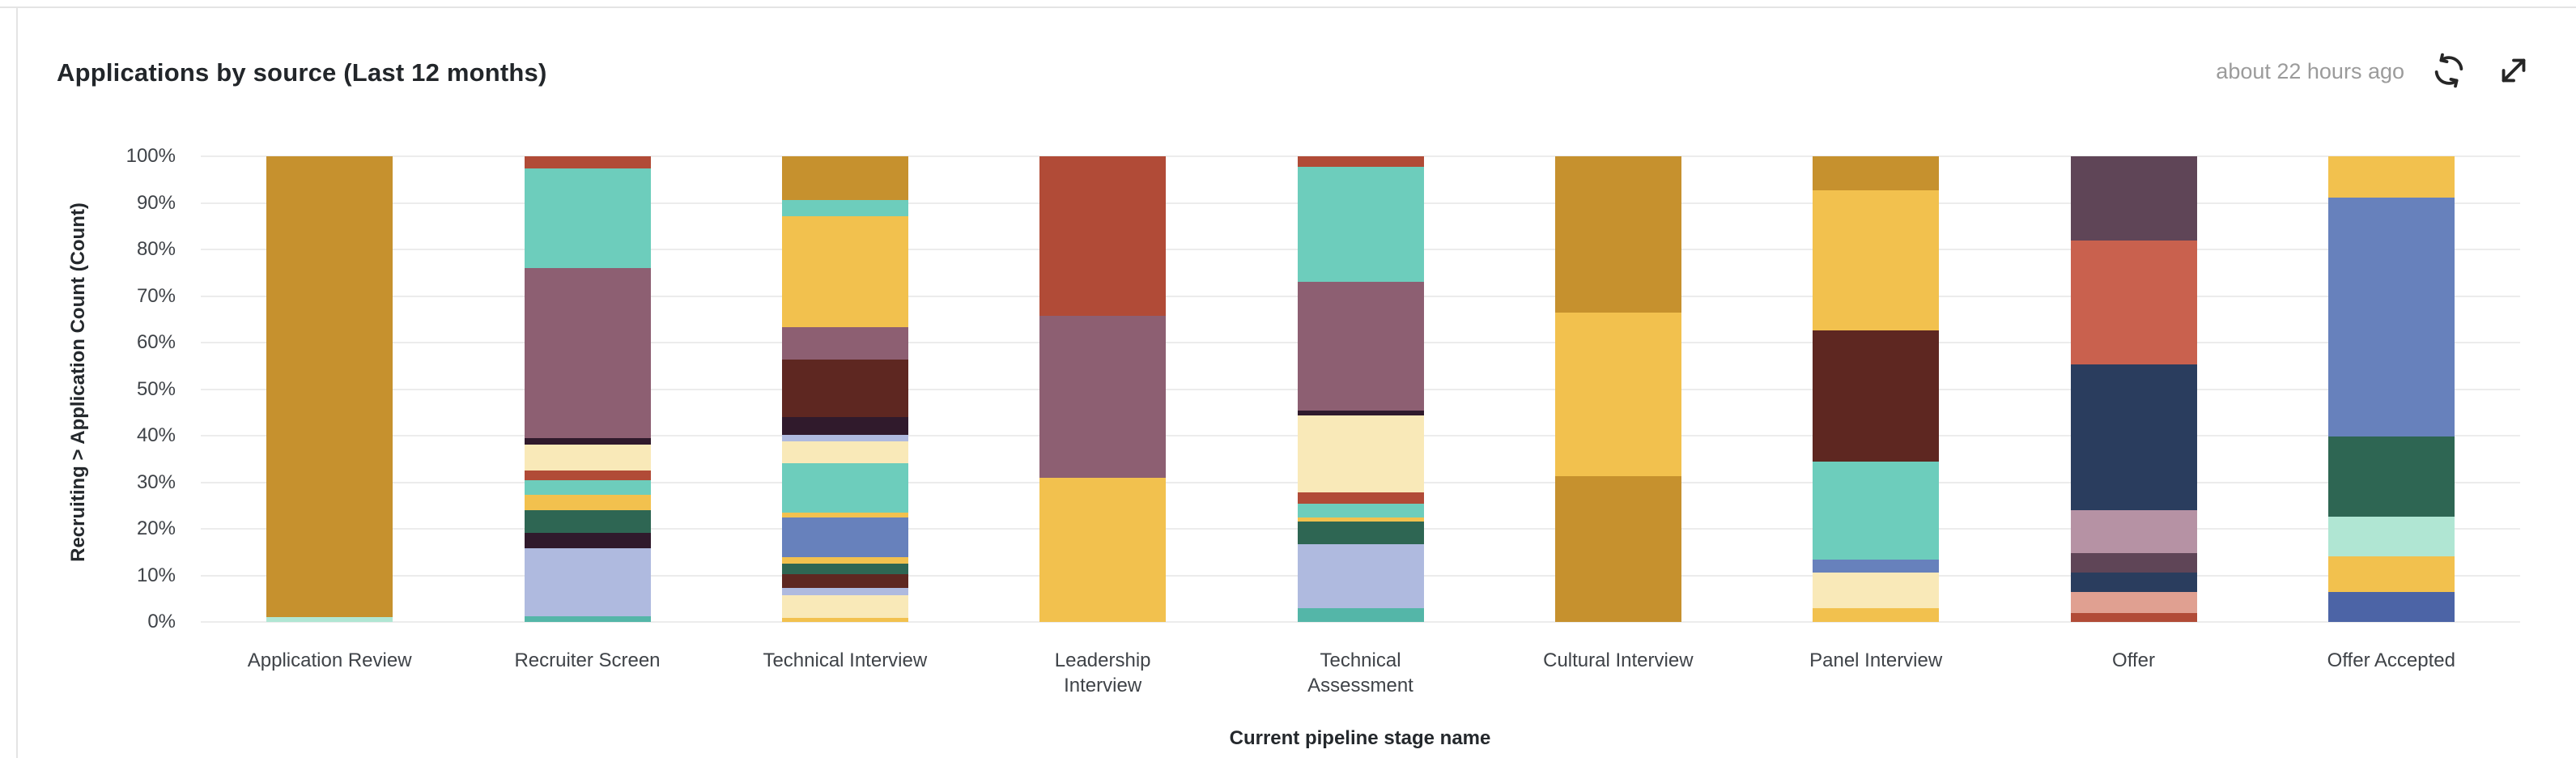 This screenshot has width=2576, height=758. Describe the element at coordinates (845, 272) in the screenshot. I see `bar-segment-technical-interview-14-amber` at that location.